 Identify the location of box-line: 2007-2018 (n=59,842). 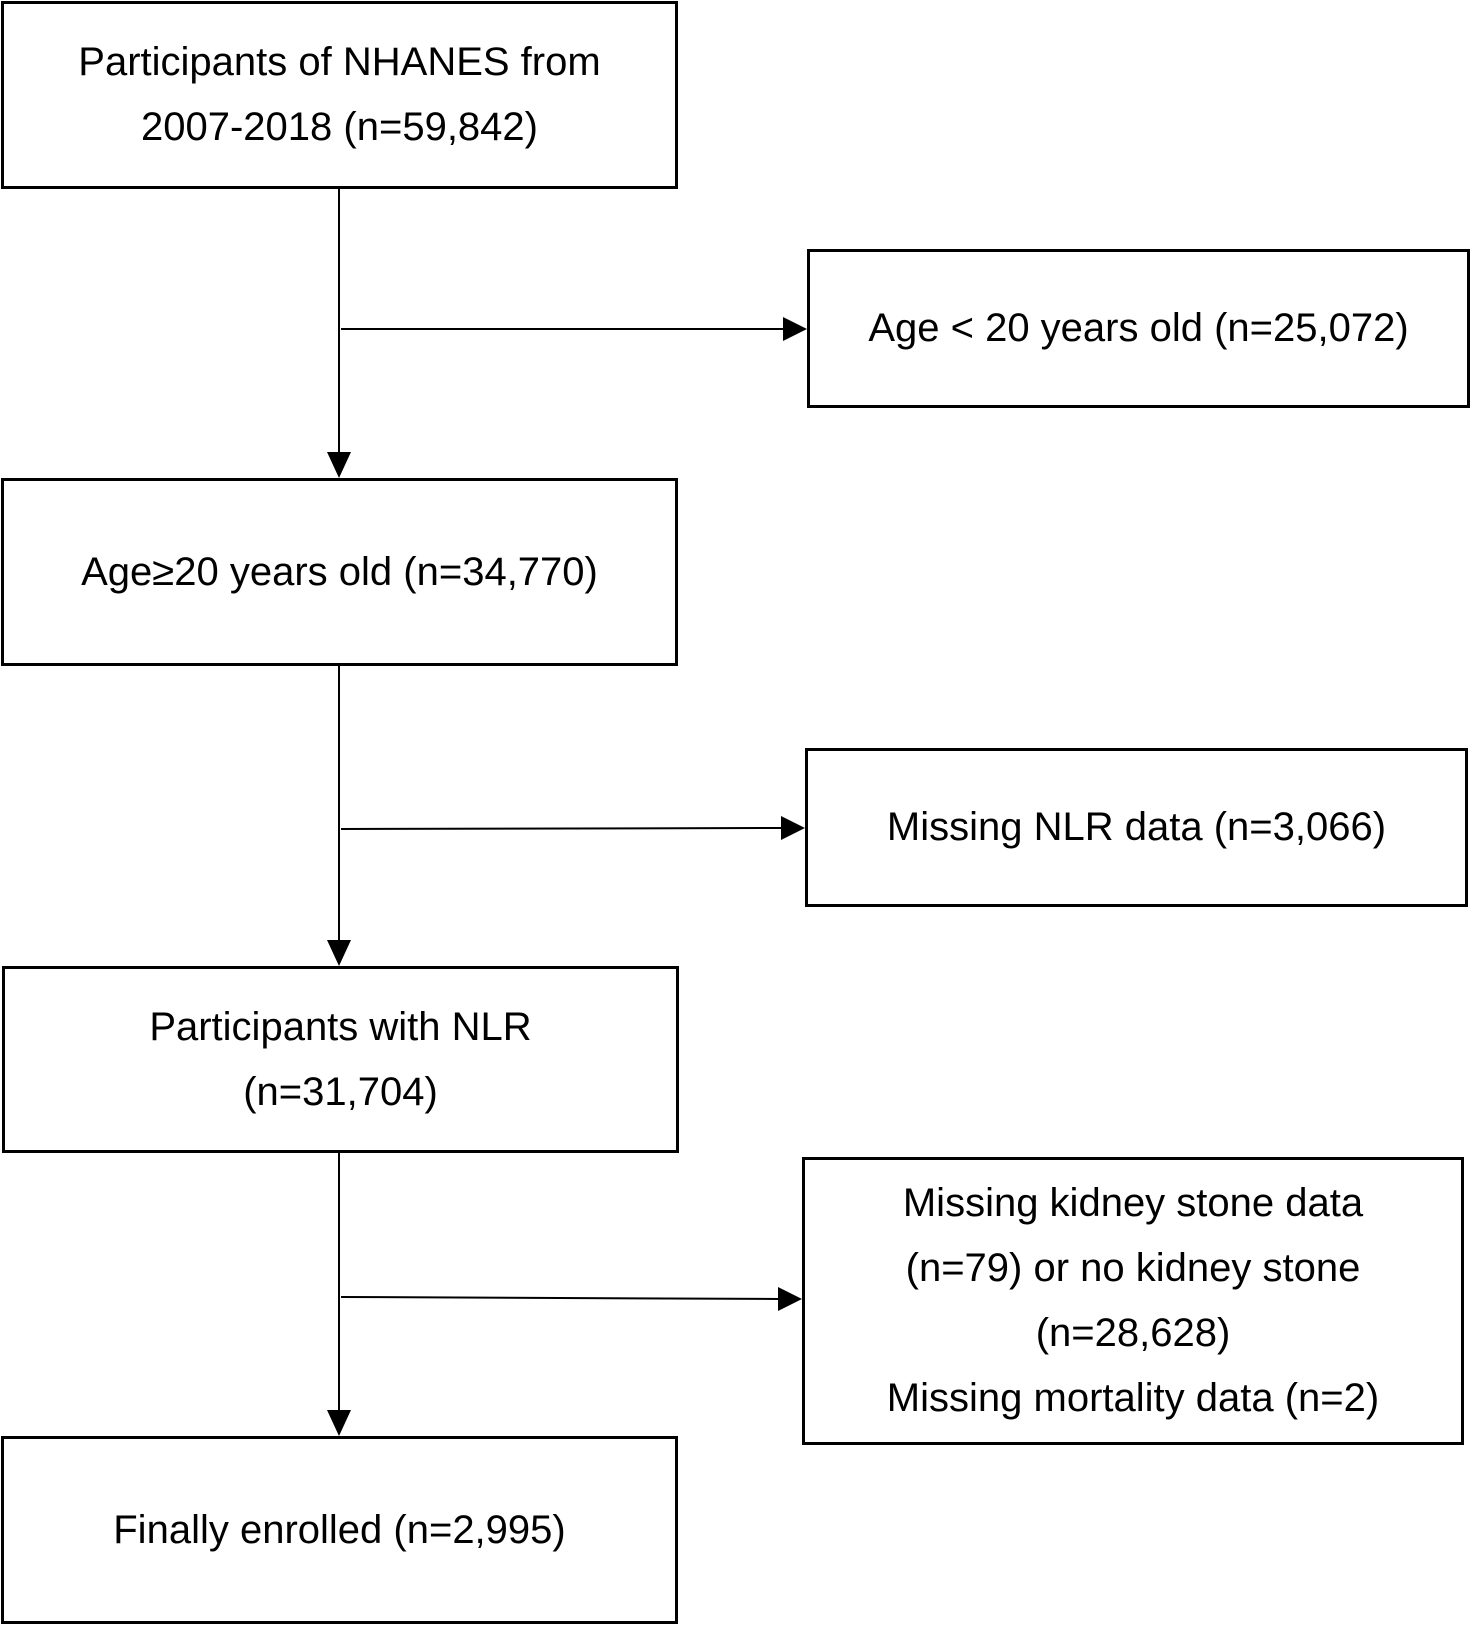
(339, 127).